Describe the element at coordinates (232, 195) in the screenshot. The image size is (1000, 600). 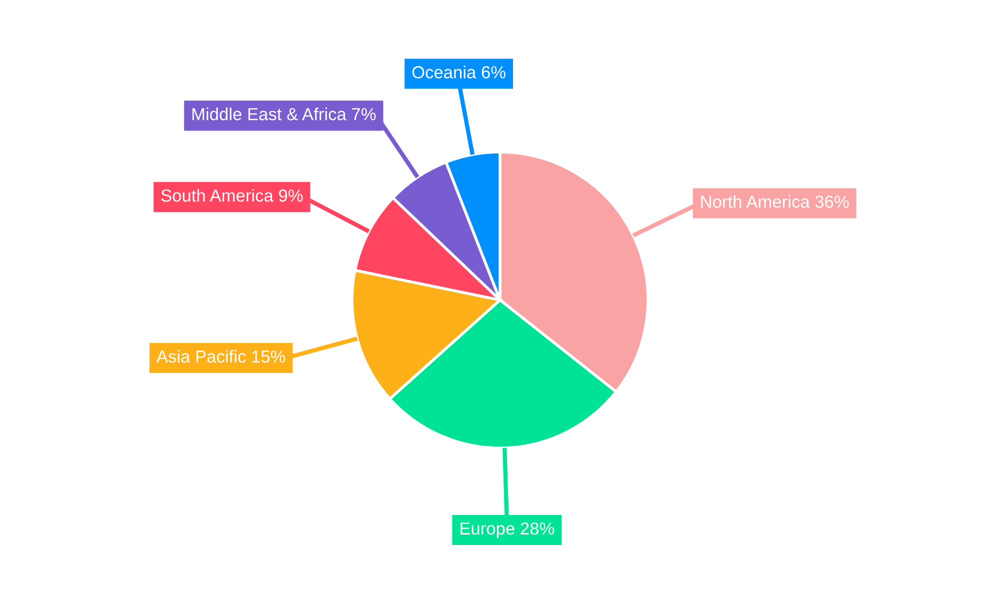
I see `slice-label: South America 9%` at that location.